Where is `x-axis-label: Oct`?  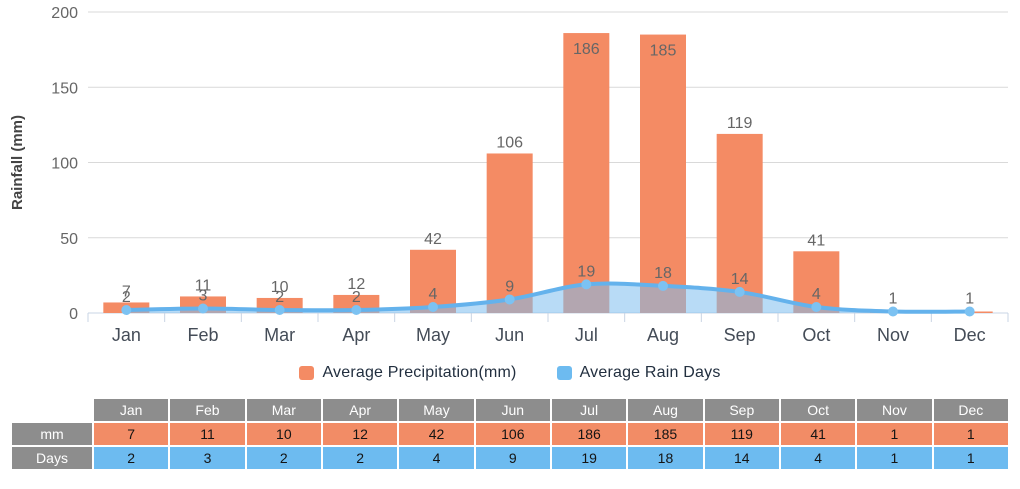
x-axis-label: Oct is located at coordinates (816, 335).